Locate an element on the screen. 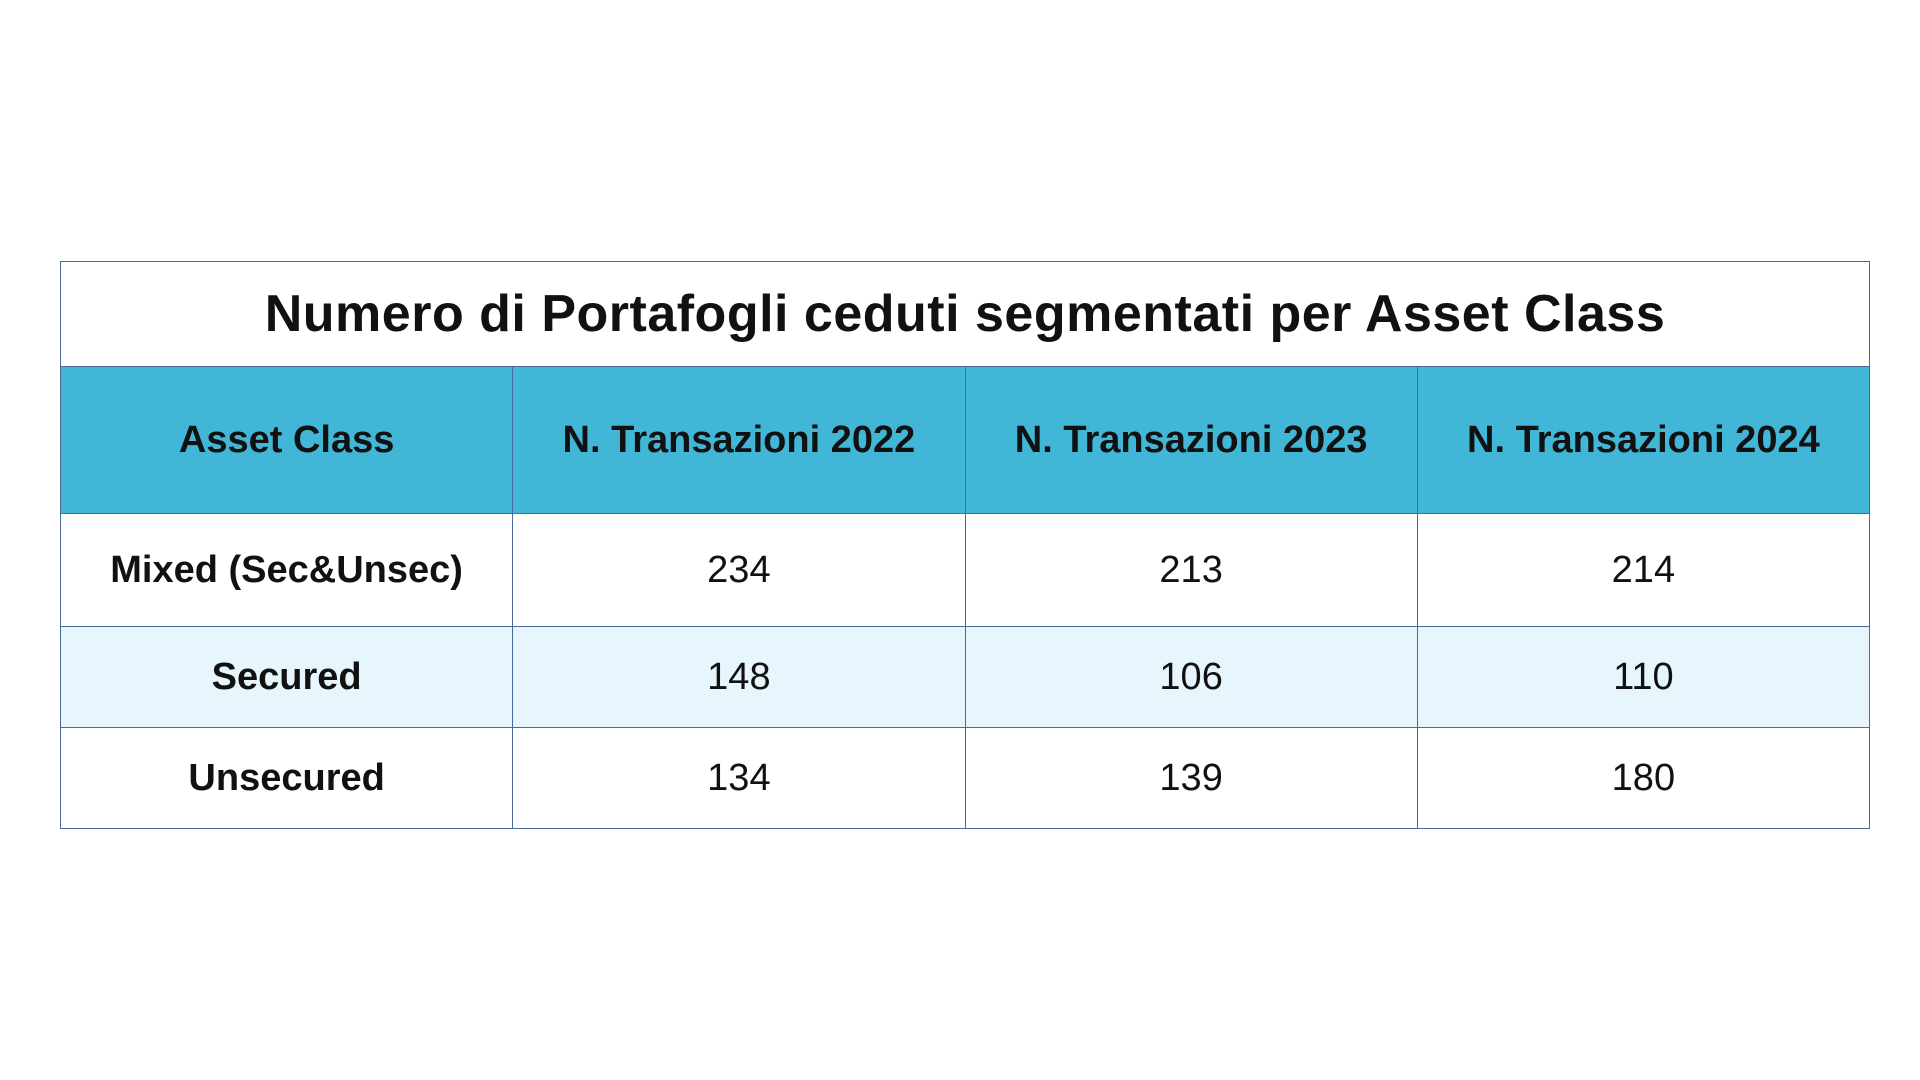 This screenshot has height=1080, width=1920. cell-value: 106 is located at coordinates (1191, 677).